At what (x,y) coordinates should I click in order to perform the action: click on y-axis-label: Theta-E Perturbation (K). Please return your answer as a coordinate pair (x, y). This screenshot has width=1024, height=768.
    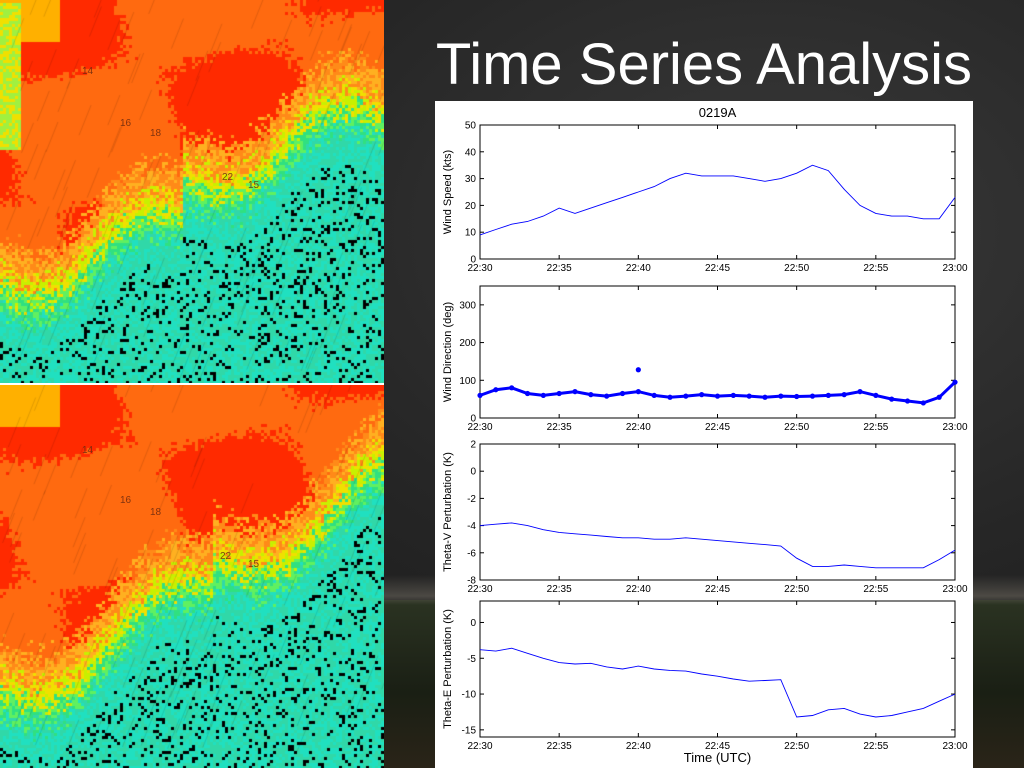
    Looking at the image, I should click on (448, 669).